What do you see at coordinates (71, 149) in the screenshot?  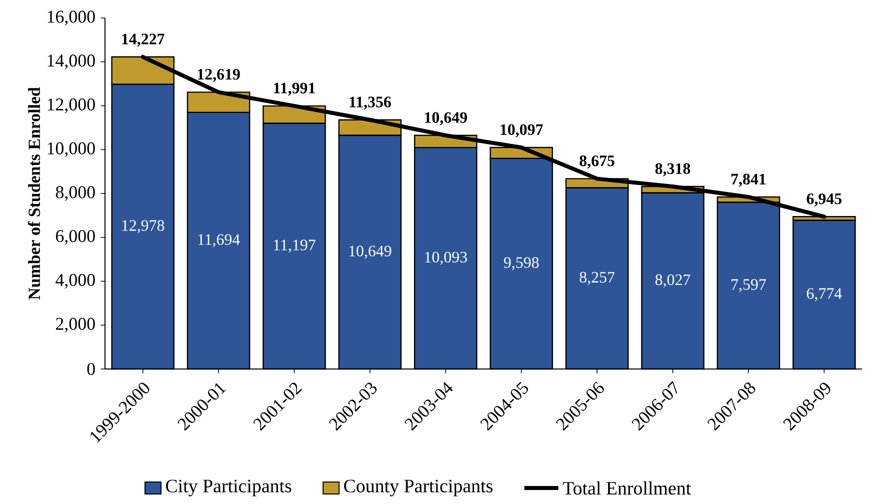 I see `y-tick-label: 10,000` at bounding box center [71, 149].